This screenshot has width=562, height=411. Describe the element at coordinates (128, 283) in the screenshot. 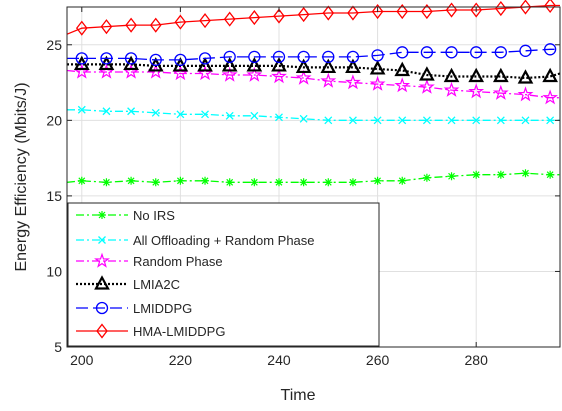

I see `legend-entry: LMIA2C` at that location.